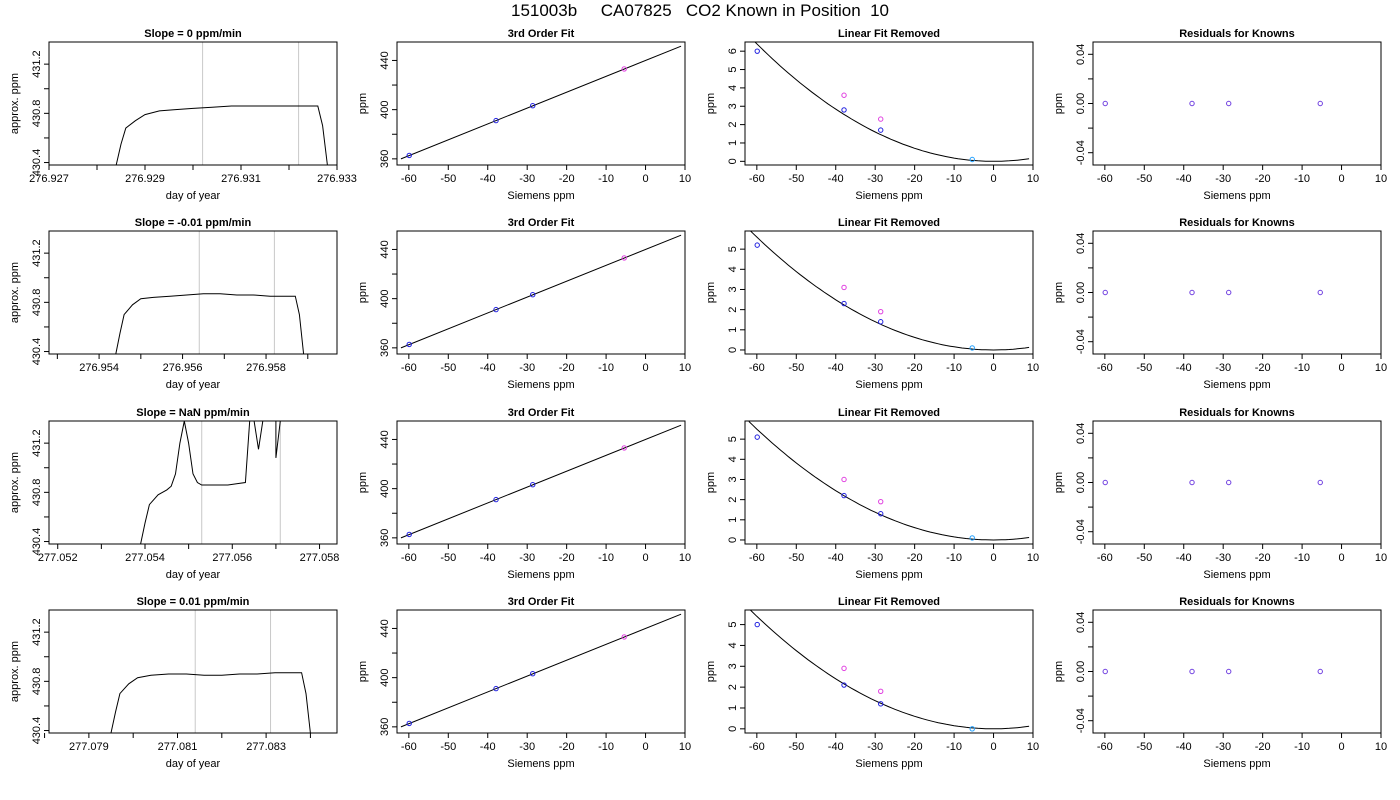  What do you see at coordinates (89, 747) in the screenshot?
I see `x-tick-label: 277.079` at bounding box center [89, 747].